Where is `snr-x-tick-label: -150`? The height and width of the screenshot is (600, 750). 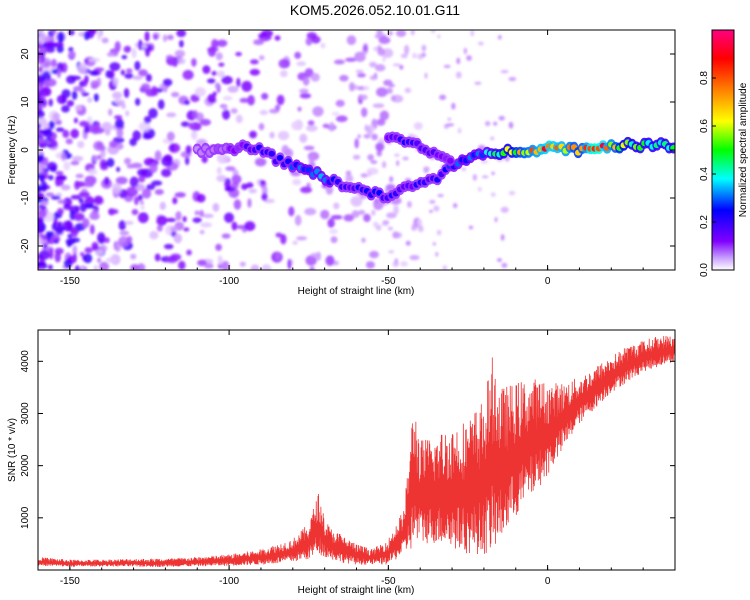
snr-x-tick-label: -150 is located at coordinates (70, 581).